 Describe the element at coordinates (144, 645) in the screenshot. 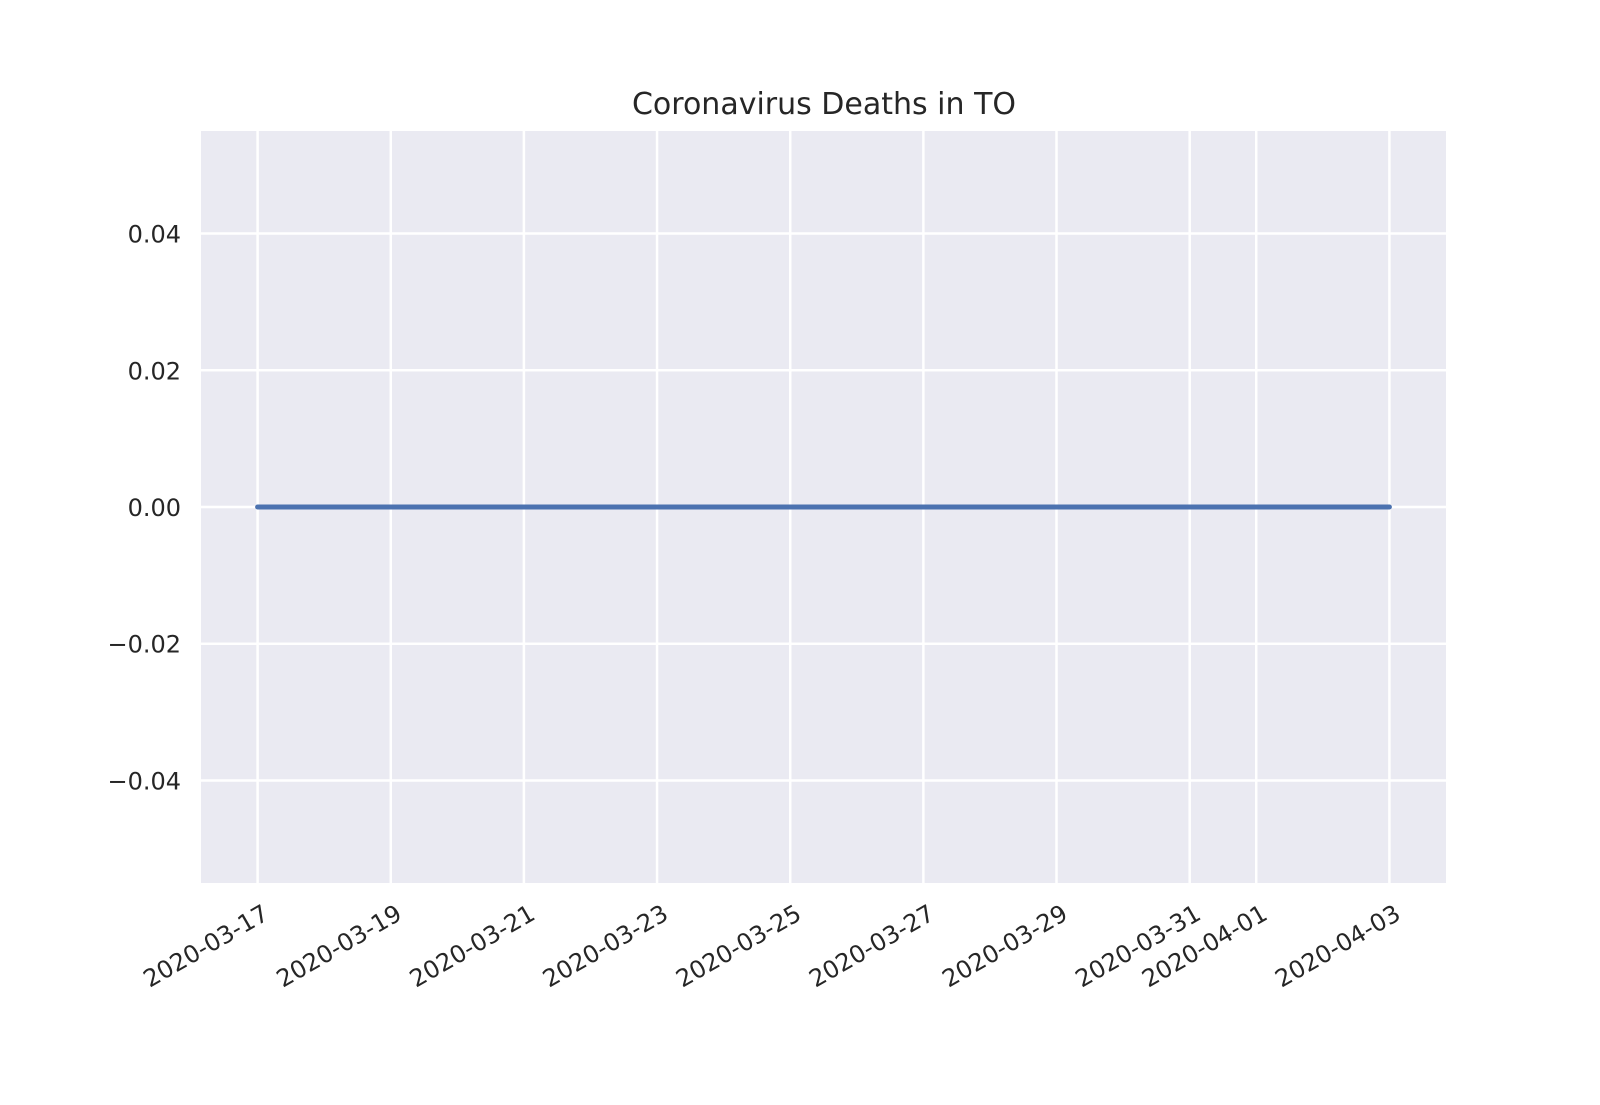

I see `y-tick-label: −0.02` at that location.